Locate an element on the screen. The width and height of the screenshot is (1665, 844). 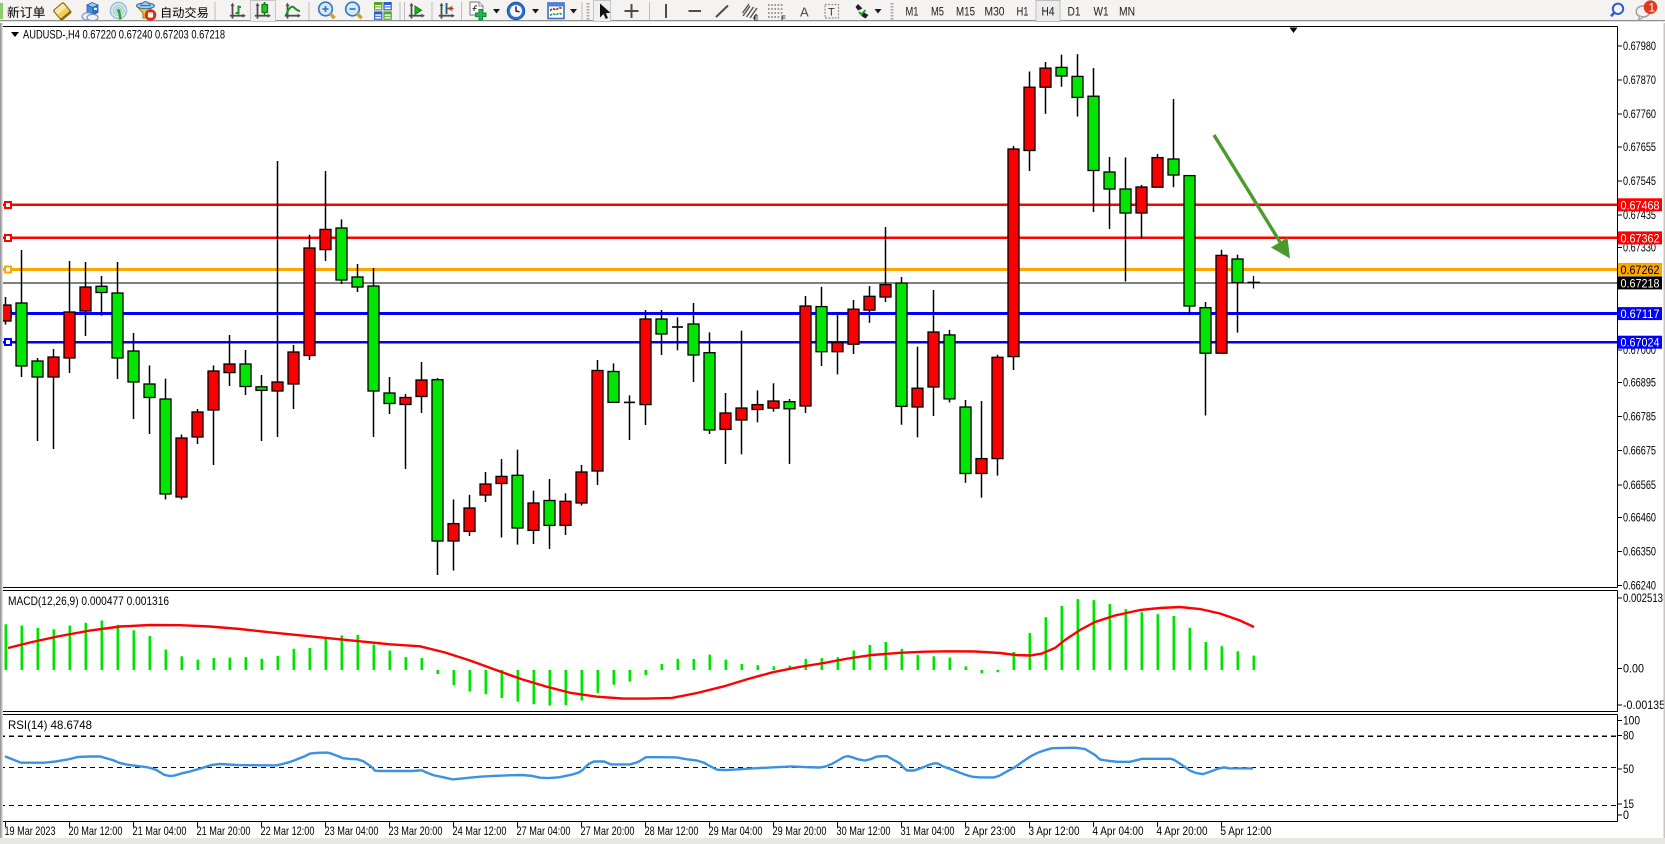
svg-text: 21 Mar 20:00 is located at coordinates (224, 831).